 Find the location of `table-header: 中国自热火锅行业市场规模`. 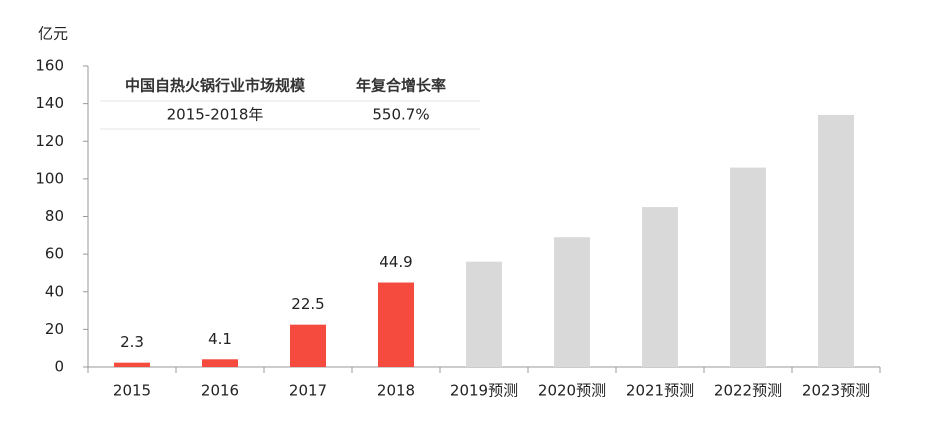

table-header: 中国自热火锅行业市场规模 is located at coordinates (215, 86).